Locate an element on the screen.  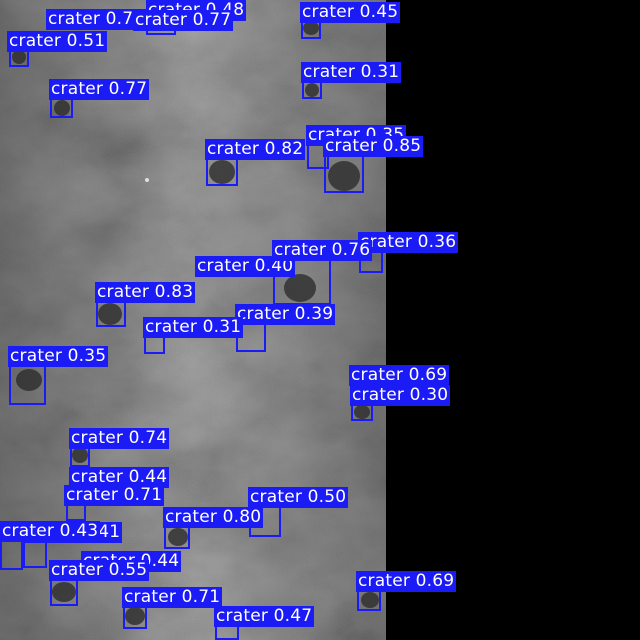
detection-label: crater 0.51 is located at coordinates (57, 41).